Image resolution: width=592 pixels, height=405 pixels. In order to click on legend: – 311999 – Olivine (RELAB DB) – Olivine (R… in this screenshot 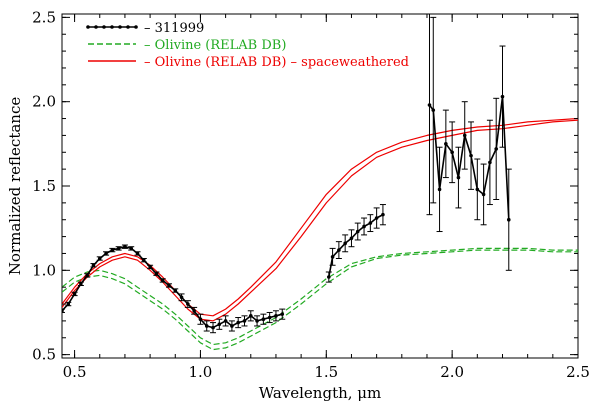, I will do `click(247, 45)`.